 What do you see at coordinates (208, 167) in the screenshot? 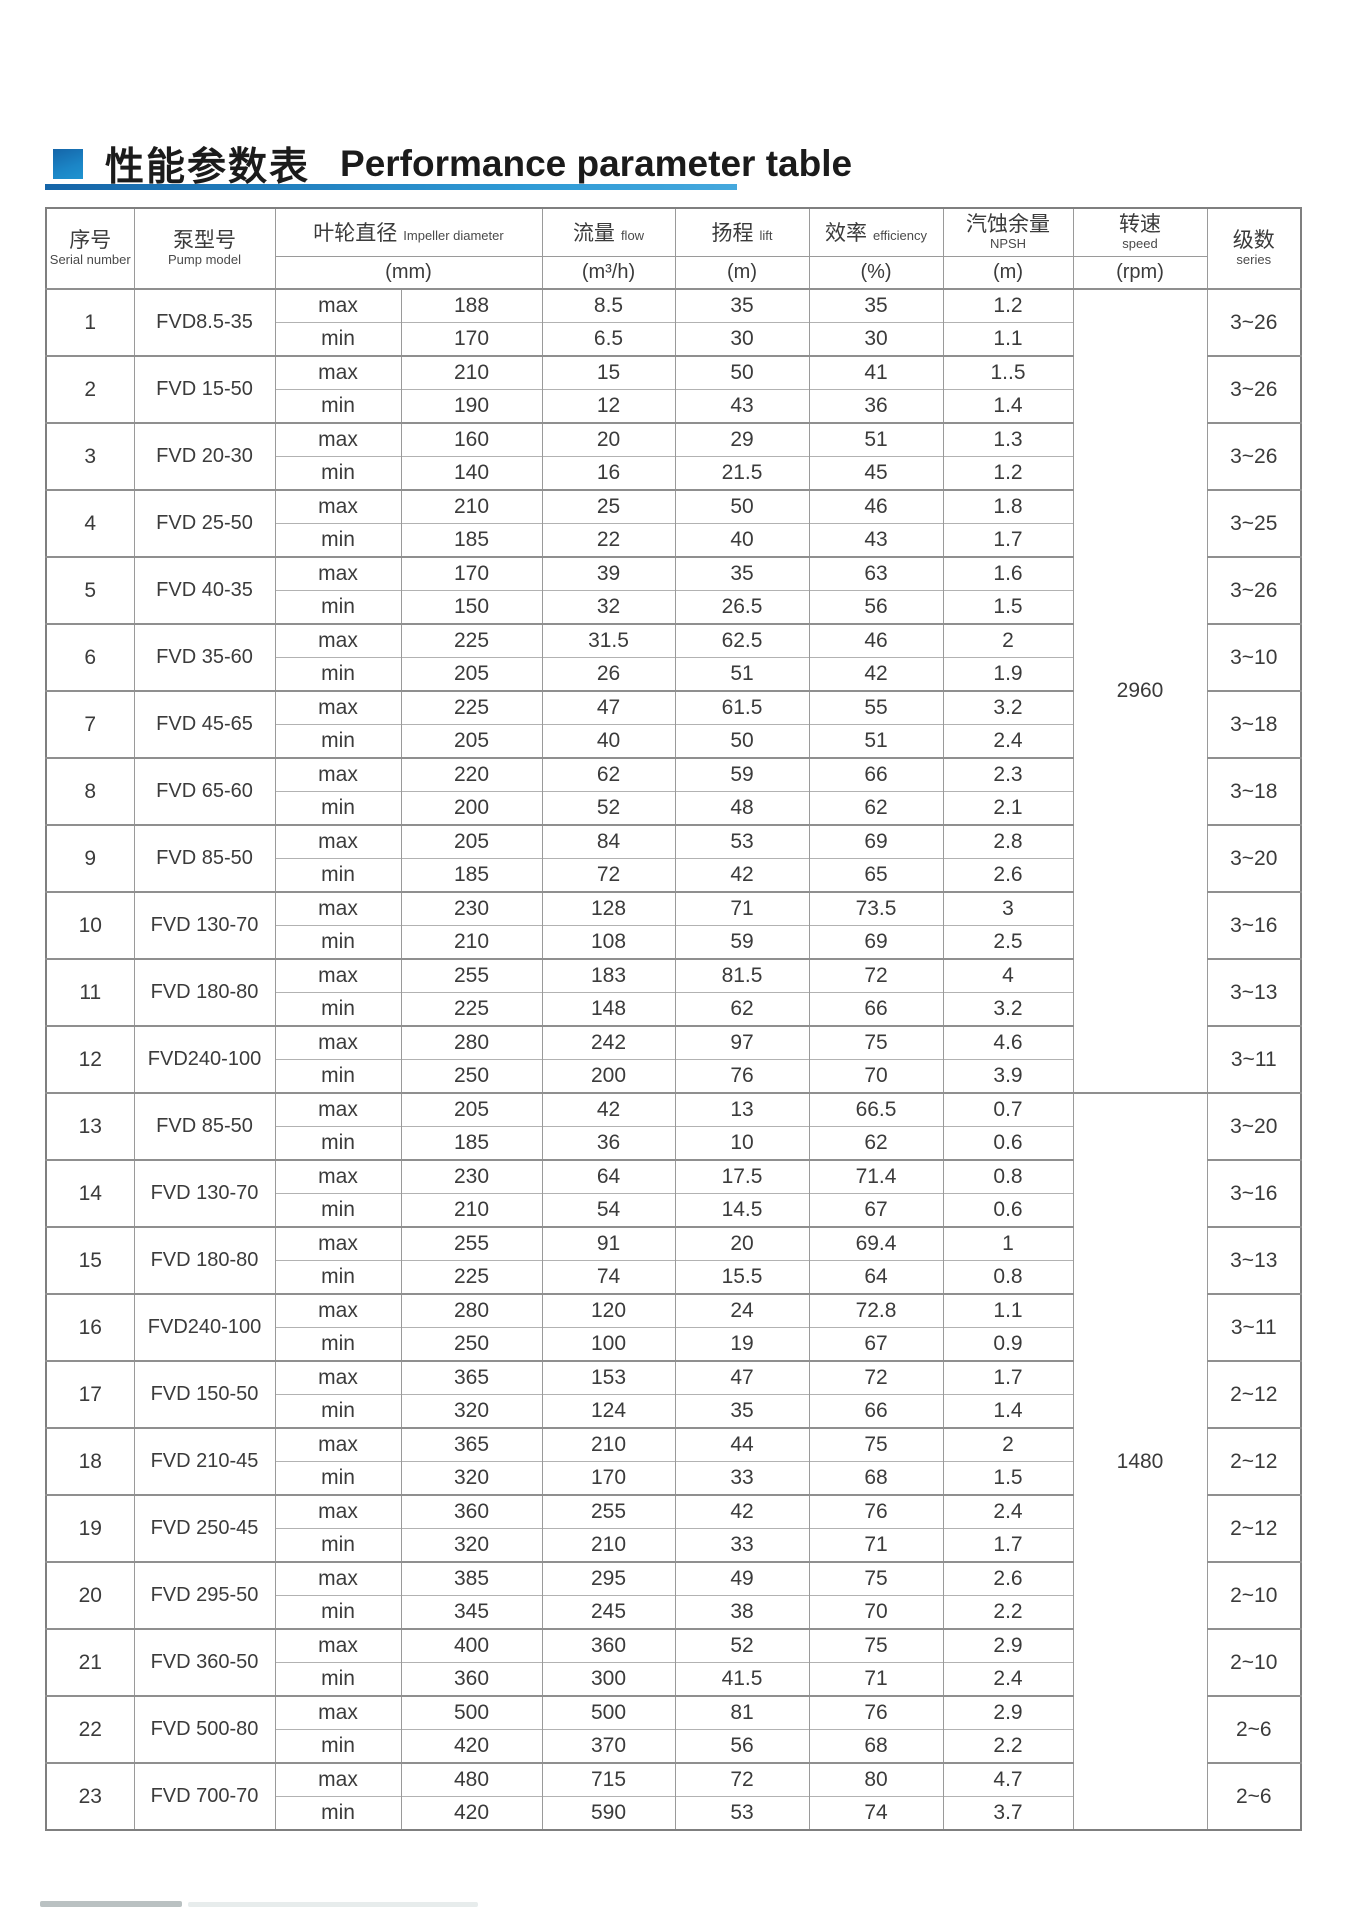
I see `section-title-zh: 性能参数表` at bounding box center [208, 167].